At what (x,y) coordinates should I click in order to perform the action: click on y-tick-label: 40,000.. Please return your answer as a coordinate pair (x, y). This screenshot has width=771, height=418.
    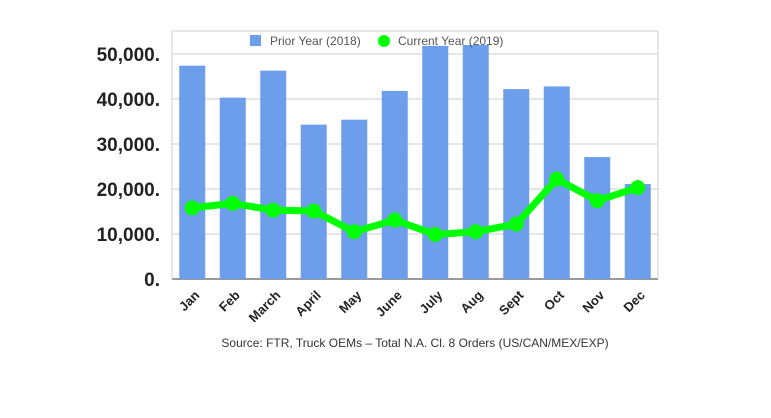
    Looking at the image, I should click on (128, 100).